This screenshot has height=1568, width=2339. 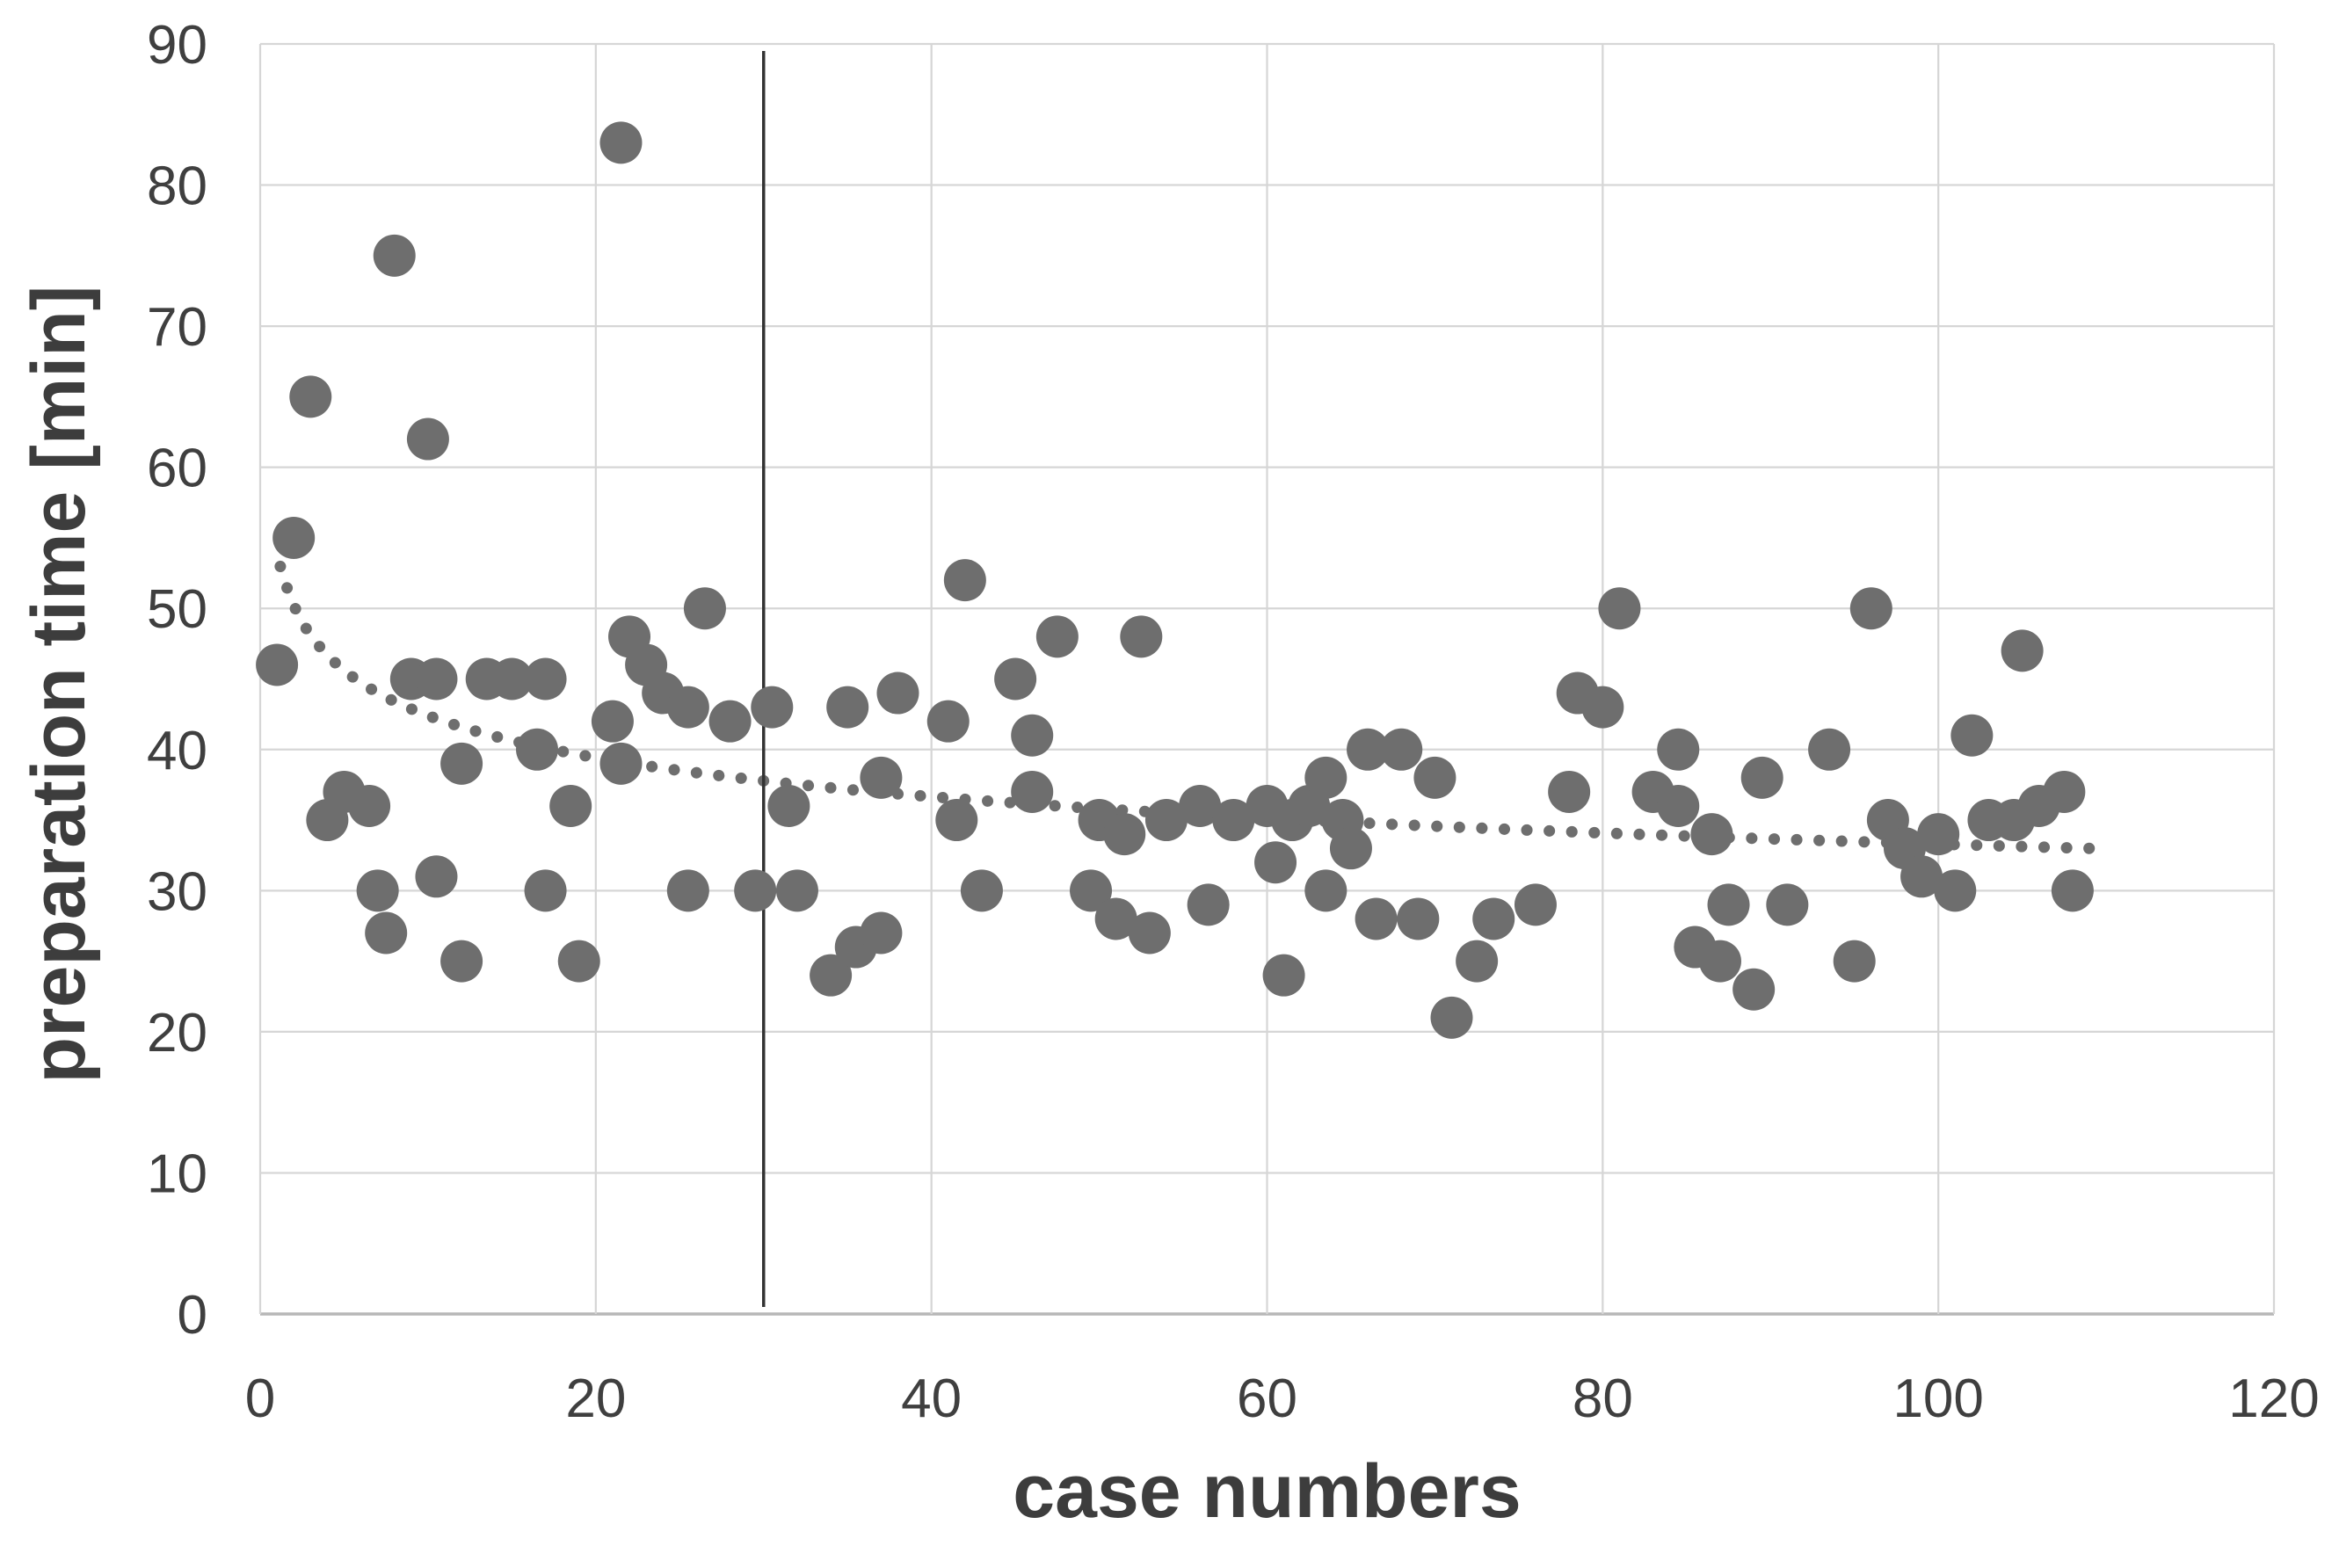 I want to click on y-tick-label: 80, so click(x=177, y=186).